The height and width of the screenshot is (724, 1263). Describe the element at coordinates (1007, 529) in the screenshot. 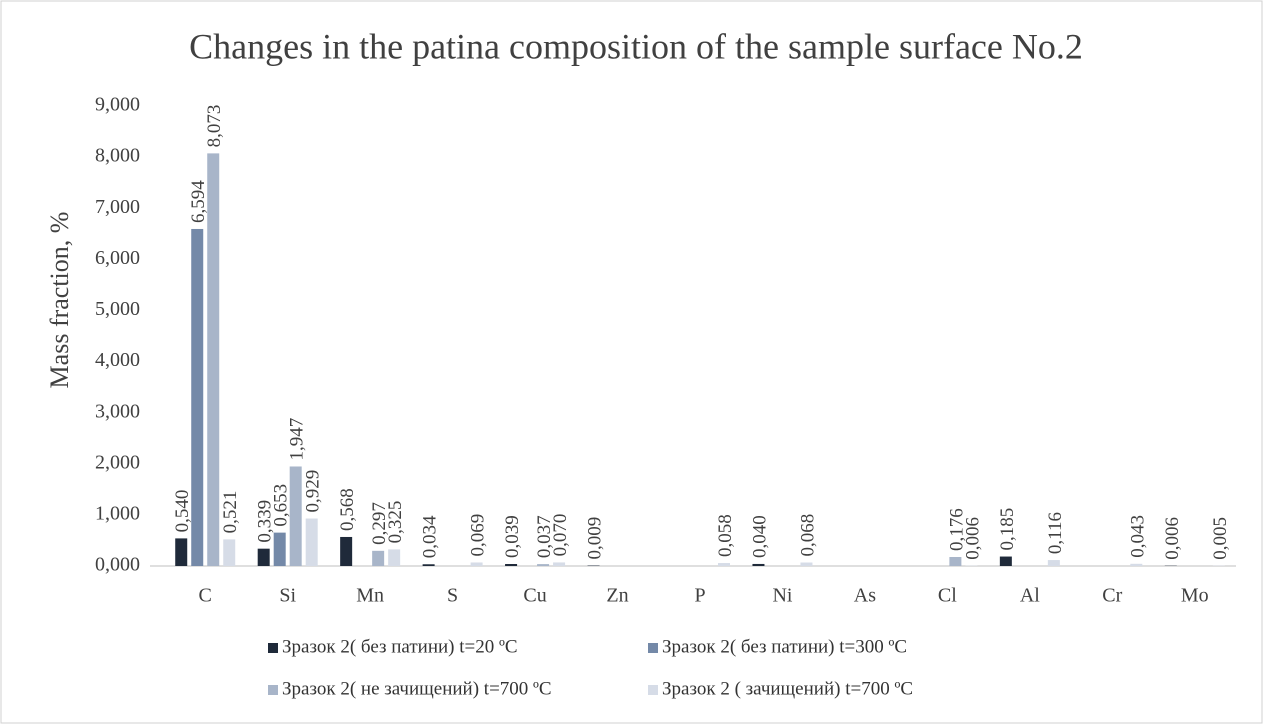

I see `data-label: 0,185` at that location.